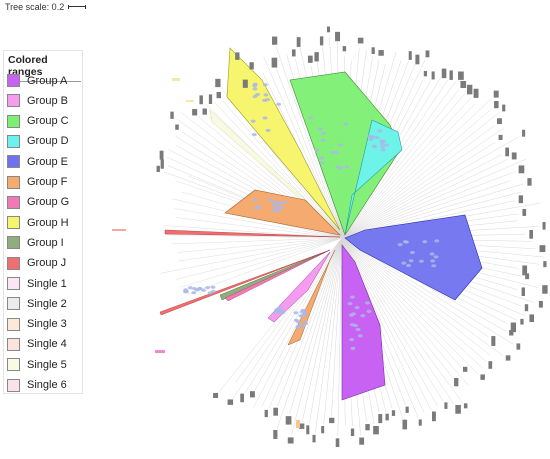 Image resolution: width=550 pixels, height=459 pixels. What do you see at coordinates (47, 364) in the screenshot?
I see `legend-item-label: Single 5` at bounding box center [47, 364].